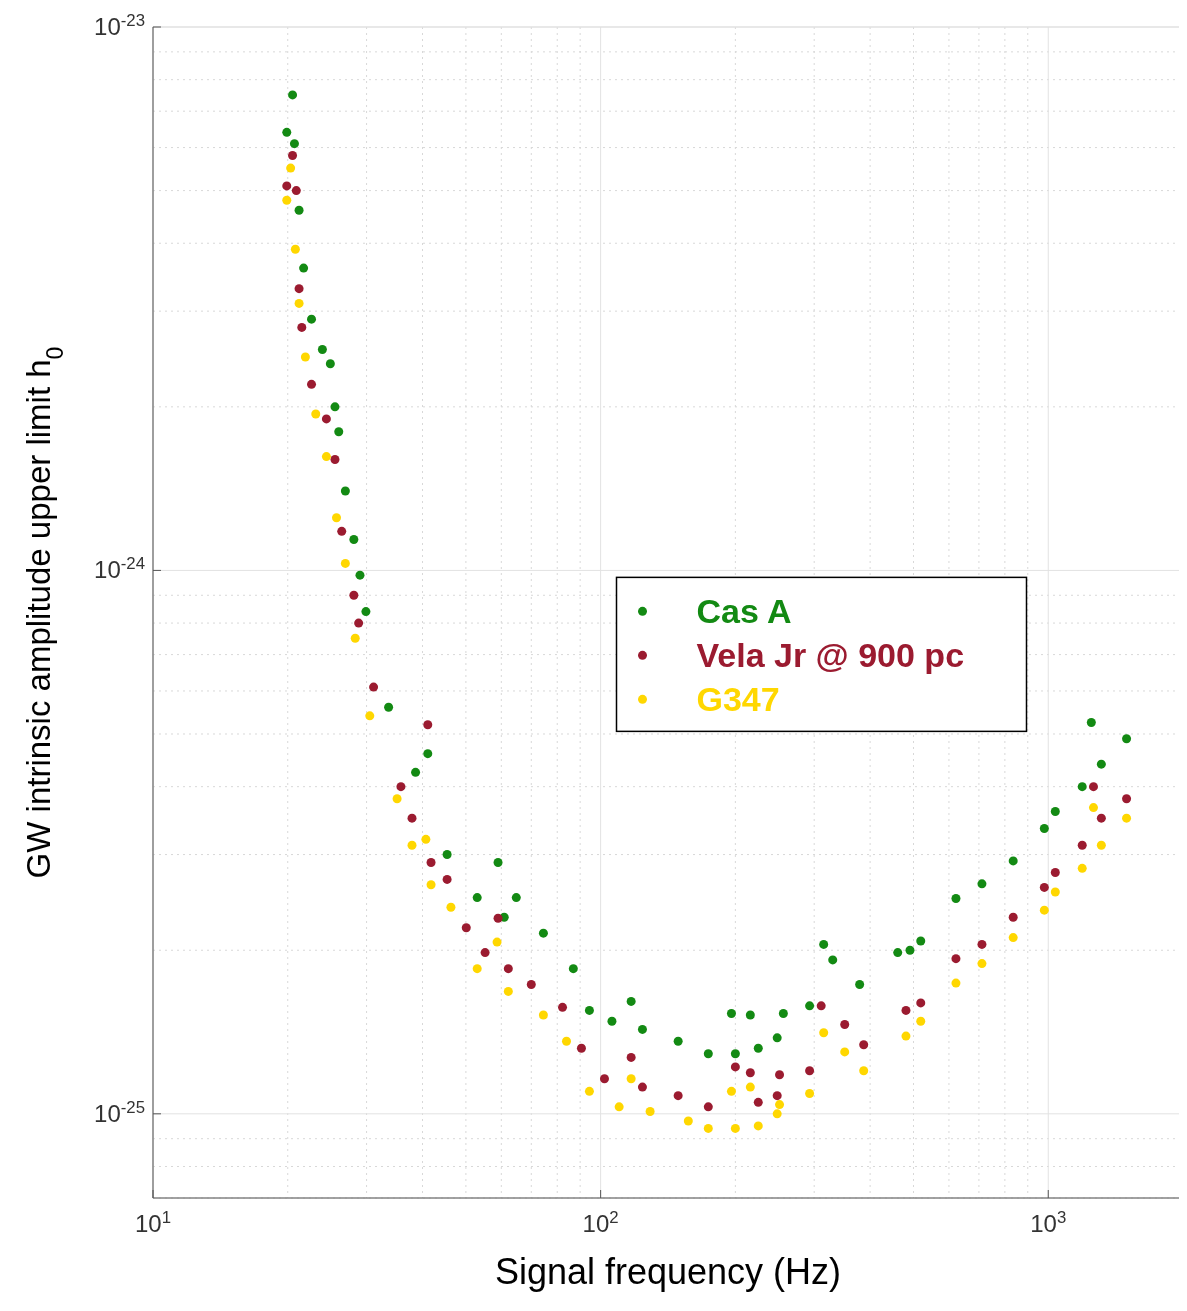  I want to click on x-tick-label: 10$^{2}$, so click(600, 1222).